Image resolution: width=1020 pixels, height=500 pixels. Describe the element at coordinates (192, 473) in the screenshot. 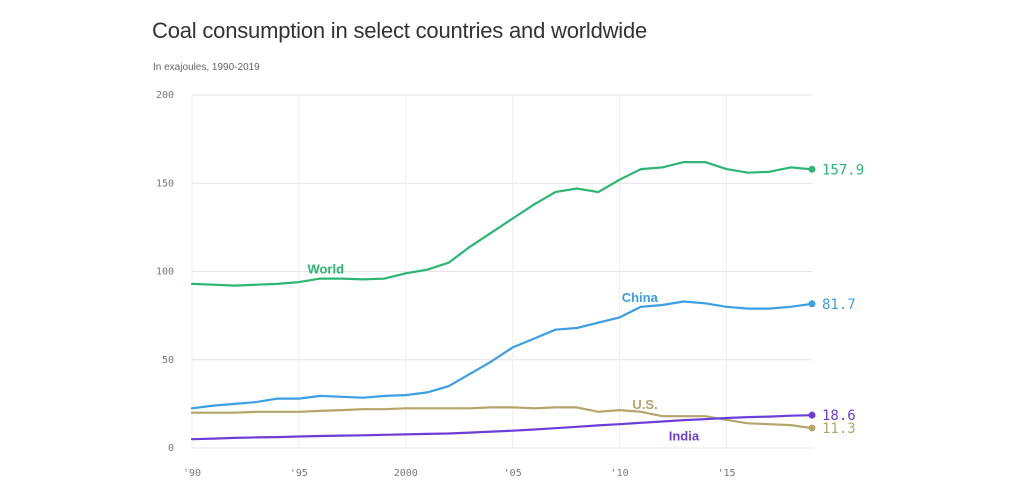

I see `x-tick-label: '90` at that location.